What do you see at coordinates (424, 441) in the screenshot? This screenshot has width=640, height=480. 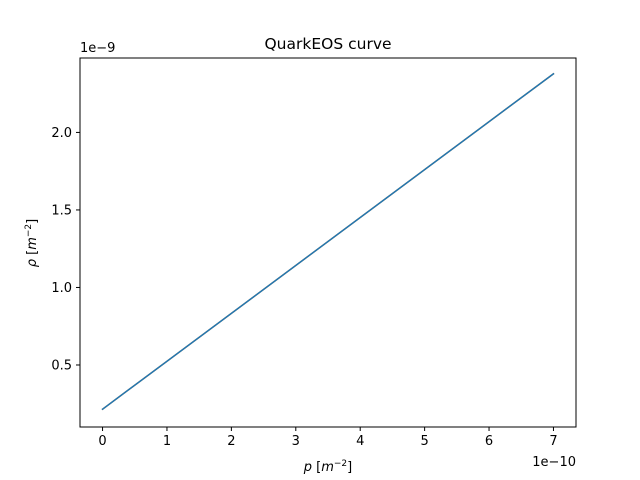 I see `x-tick-label: 5` at bounding box center [424, 441].